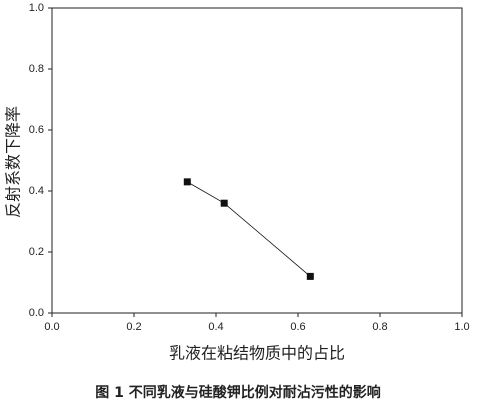 The height and width of the screenshot is (410, 477). Describe the element at coordinates (379, 327) in the screenshot. I see `x-tick-label: 0.8` at that location.